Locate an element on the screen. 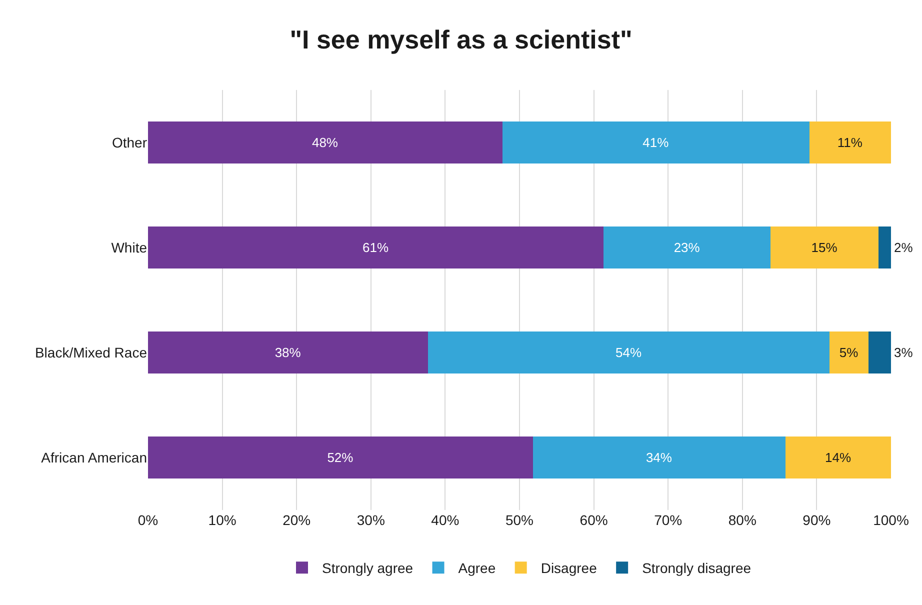  data-label: 3% is located at coordinates (904, 352).